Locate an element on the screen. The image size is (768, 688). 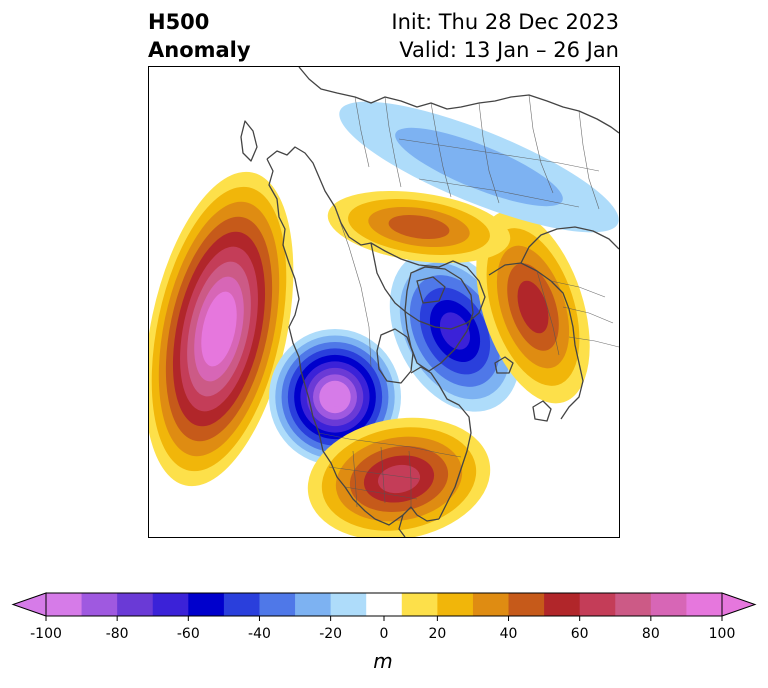
valid-range: Valid: 13 Jan – 26 Jan is located at coordinates (509, 50).